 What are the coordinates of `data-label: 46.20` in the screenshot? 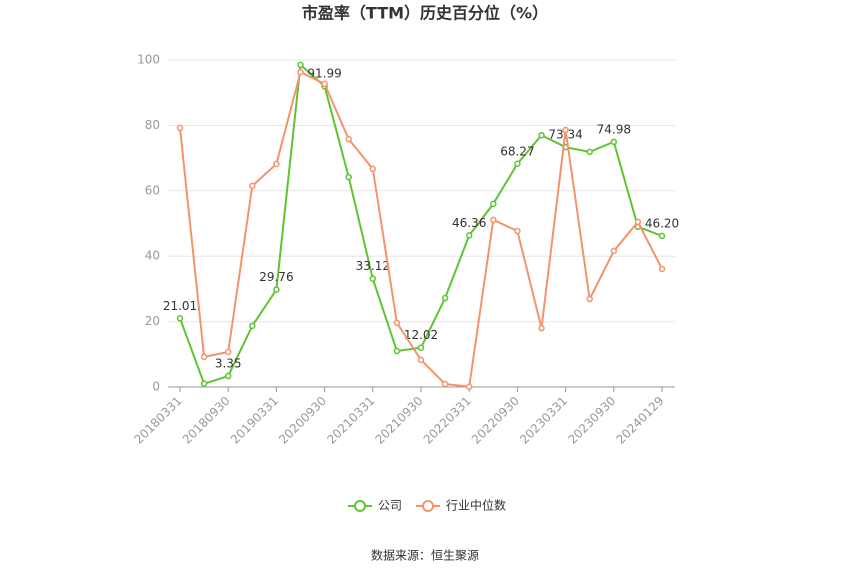 It's located at (662, 223).